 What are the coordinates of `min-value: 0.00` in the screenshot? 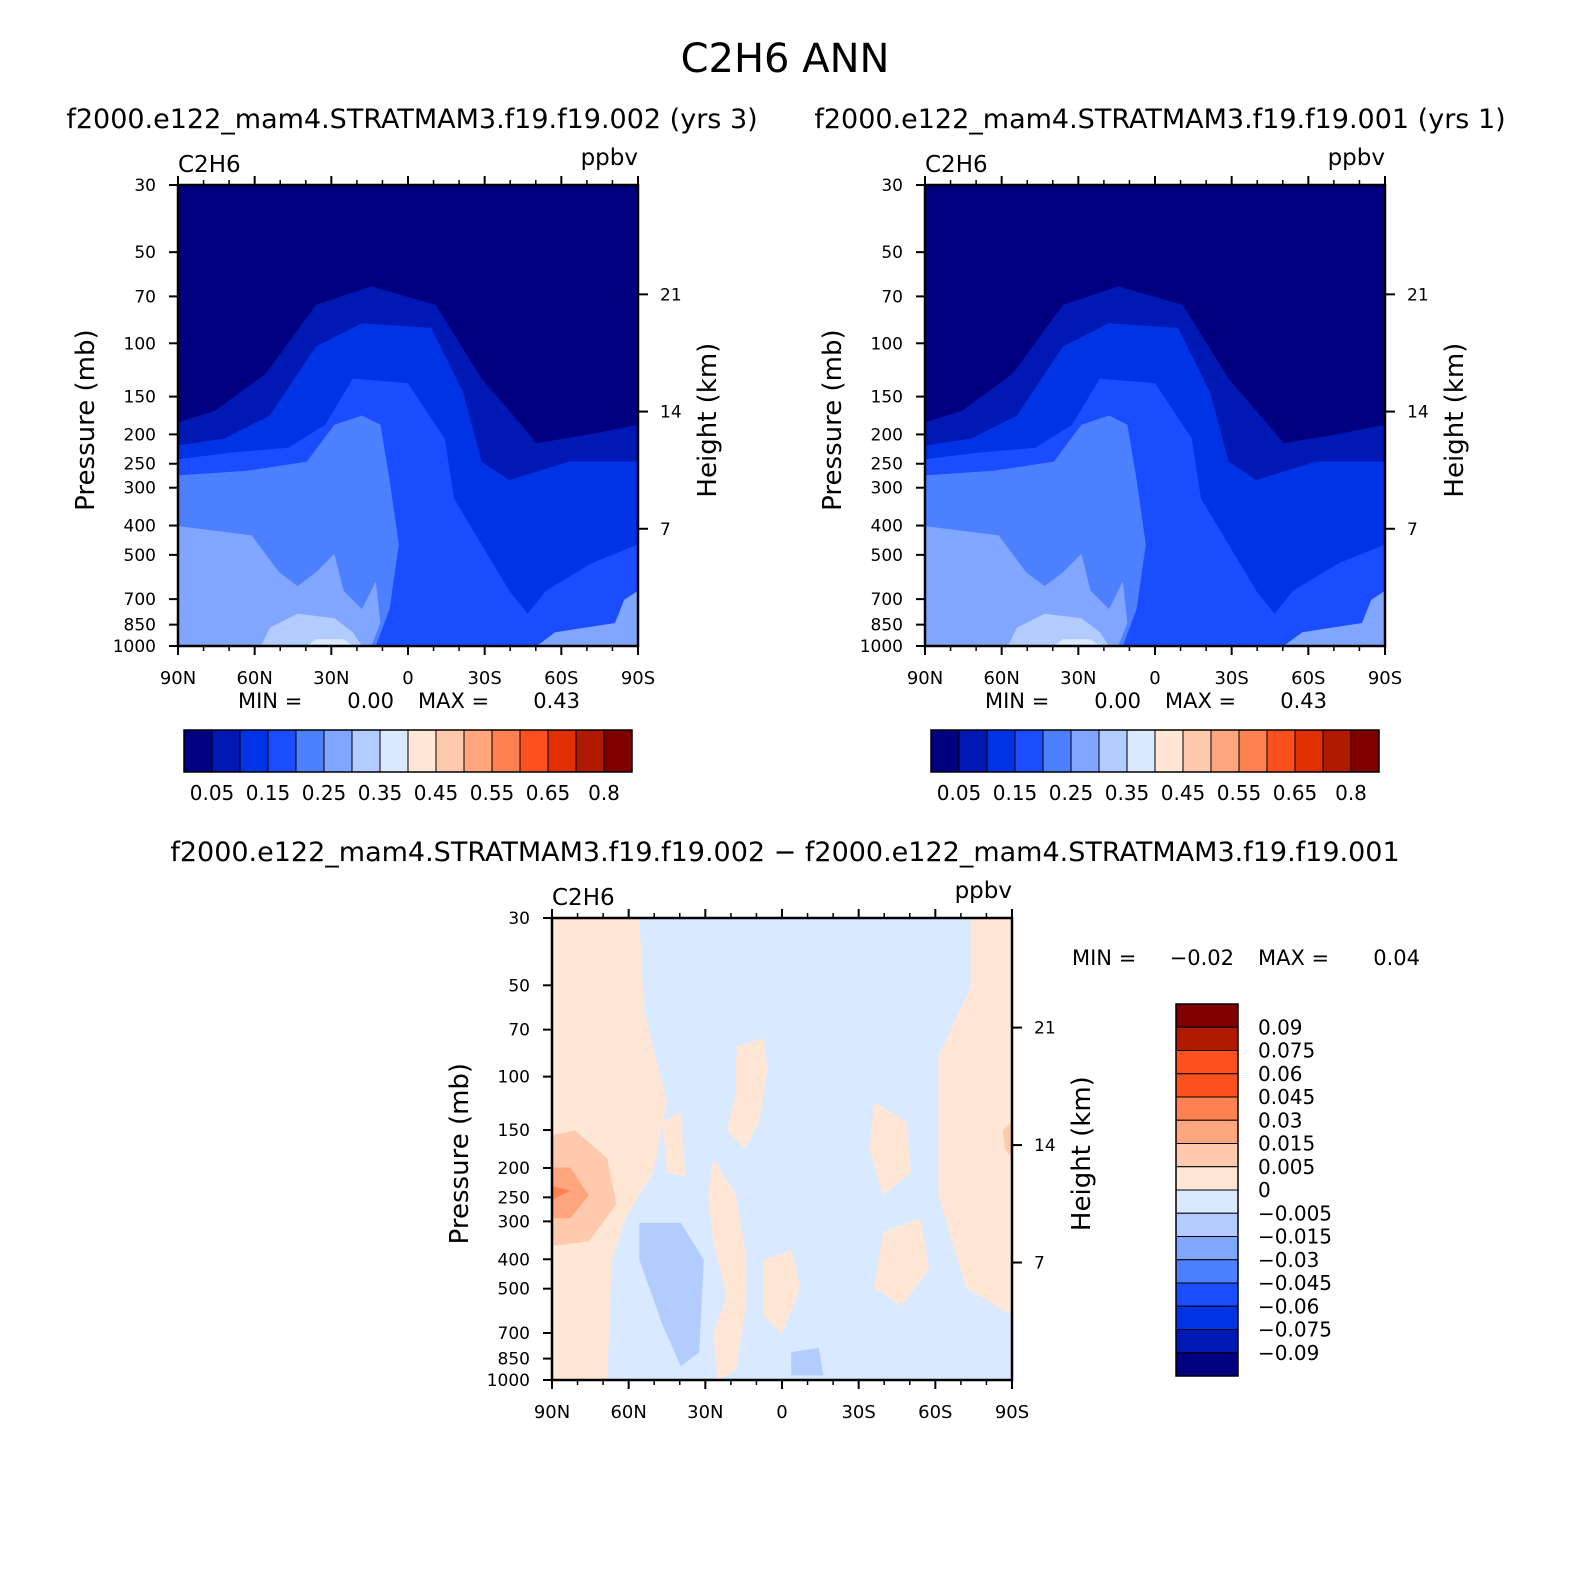 It's located at (370, 701).